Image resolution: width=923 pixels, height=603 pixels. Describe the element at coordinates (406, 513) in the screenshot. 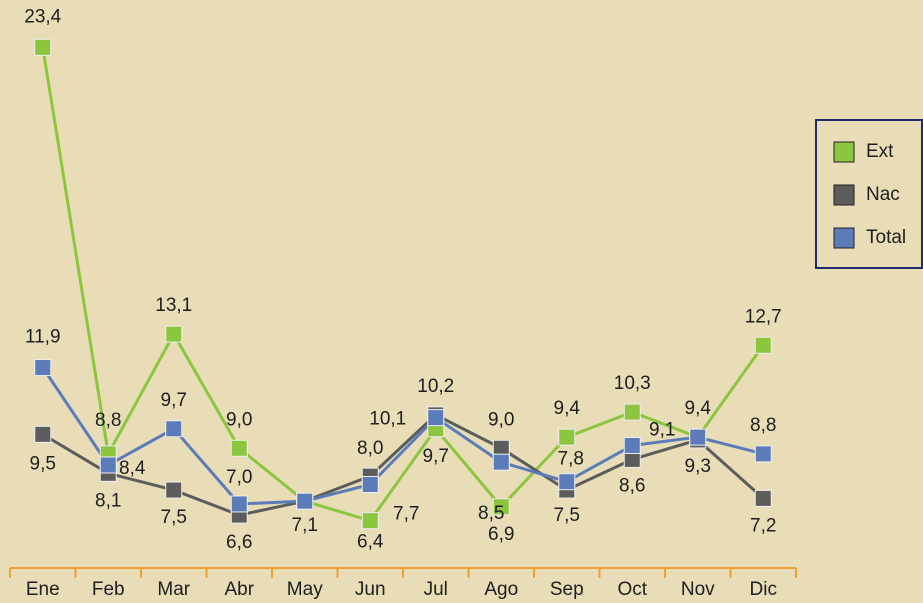

I see `data-label: 7,7` at that location.